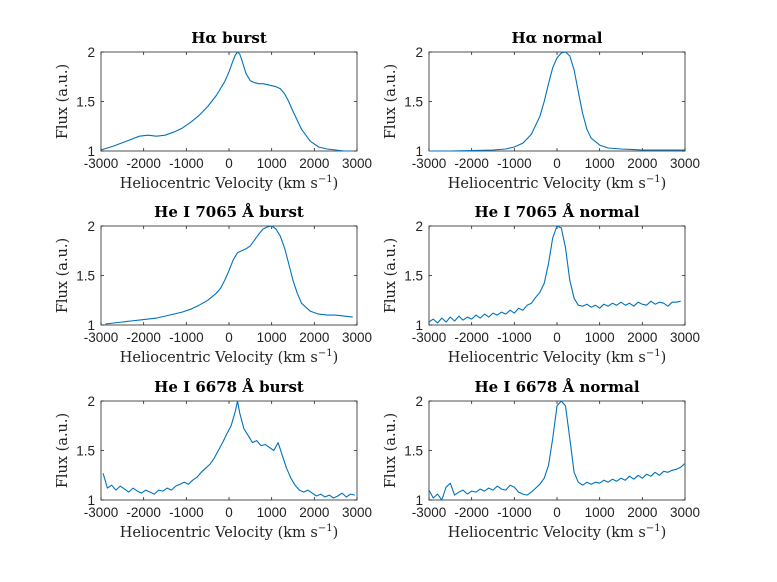  I want to click on chart-title: He I 7065 Å normal, so click(556, 212).